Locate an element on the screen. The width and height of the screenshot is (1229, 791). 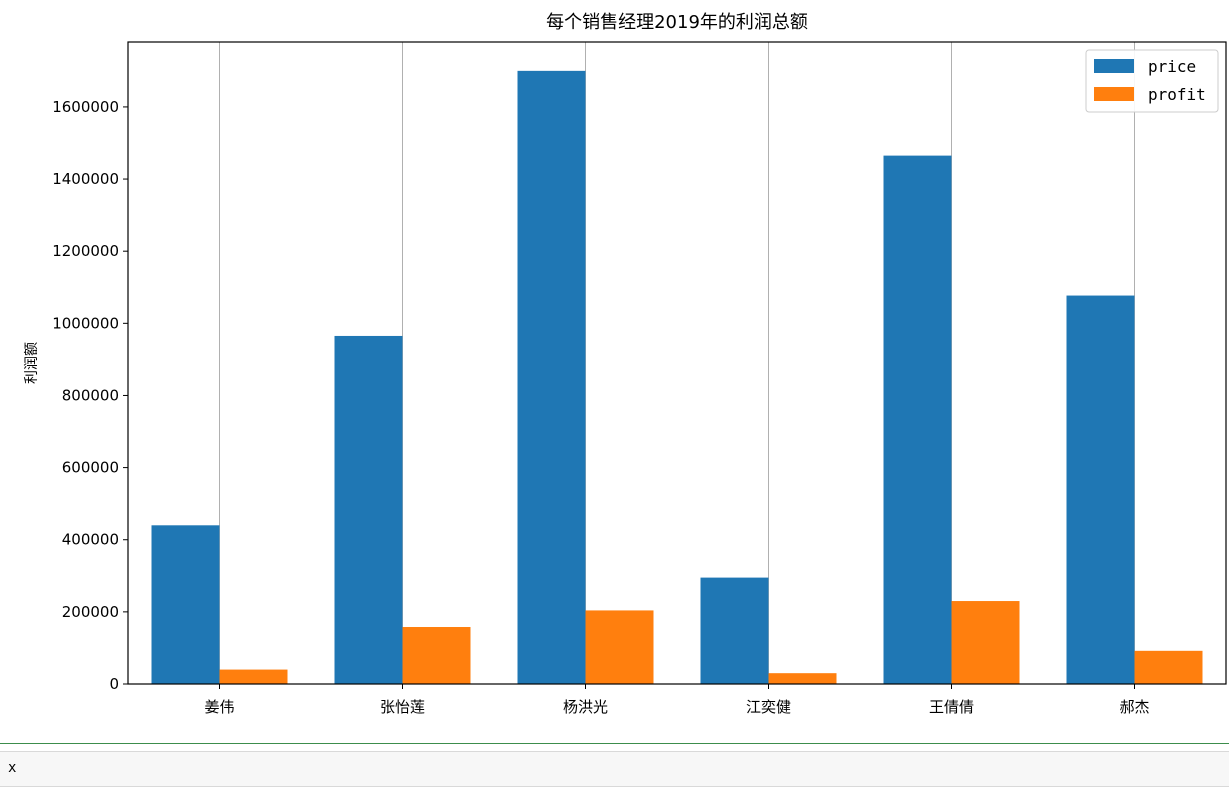
legend-swatch-profit is located at coordinates (1114, 94).